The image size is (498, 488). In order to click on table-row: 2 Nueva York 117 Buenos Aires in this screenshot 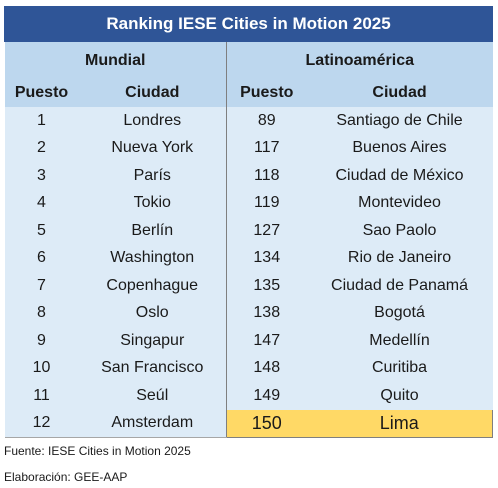, I will do `click(248, 148)`.